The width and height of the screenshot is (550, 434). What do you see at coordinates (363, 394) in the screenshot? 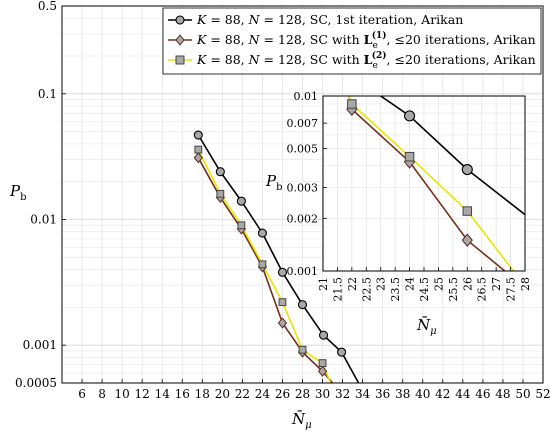
I see `x-tick-label: 34` at bounding box center [363, 394].